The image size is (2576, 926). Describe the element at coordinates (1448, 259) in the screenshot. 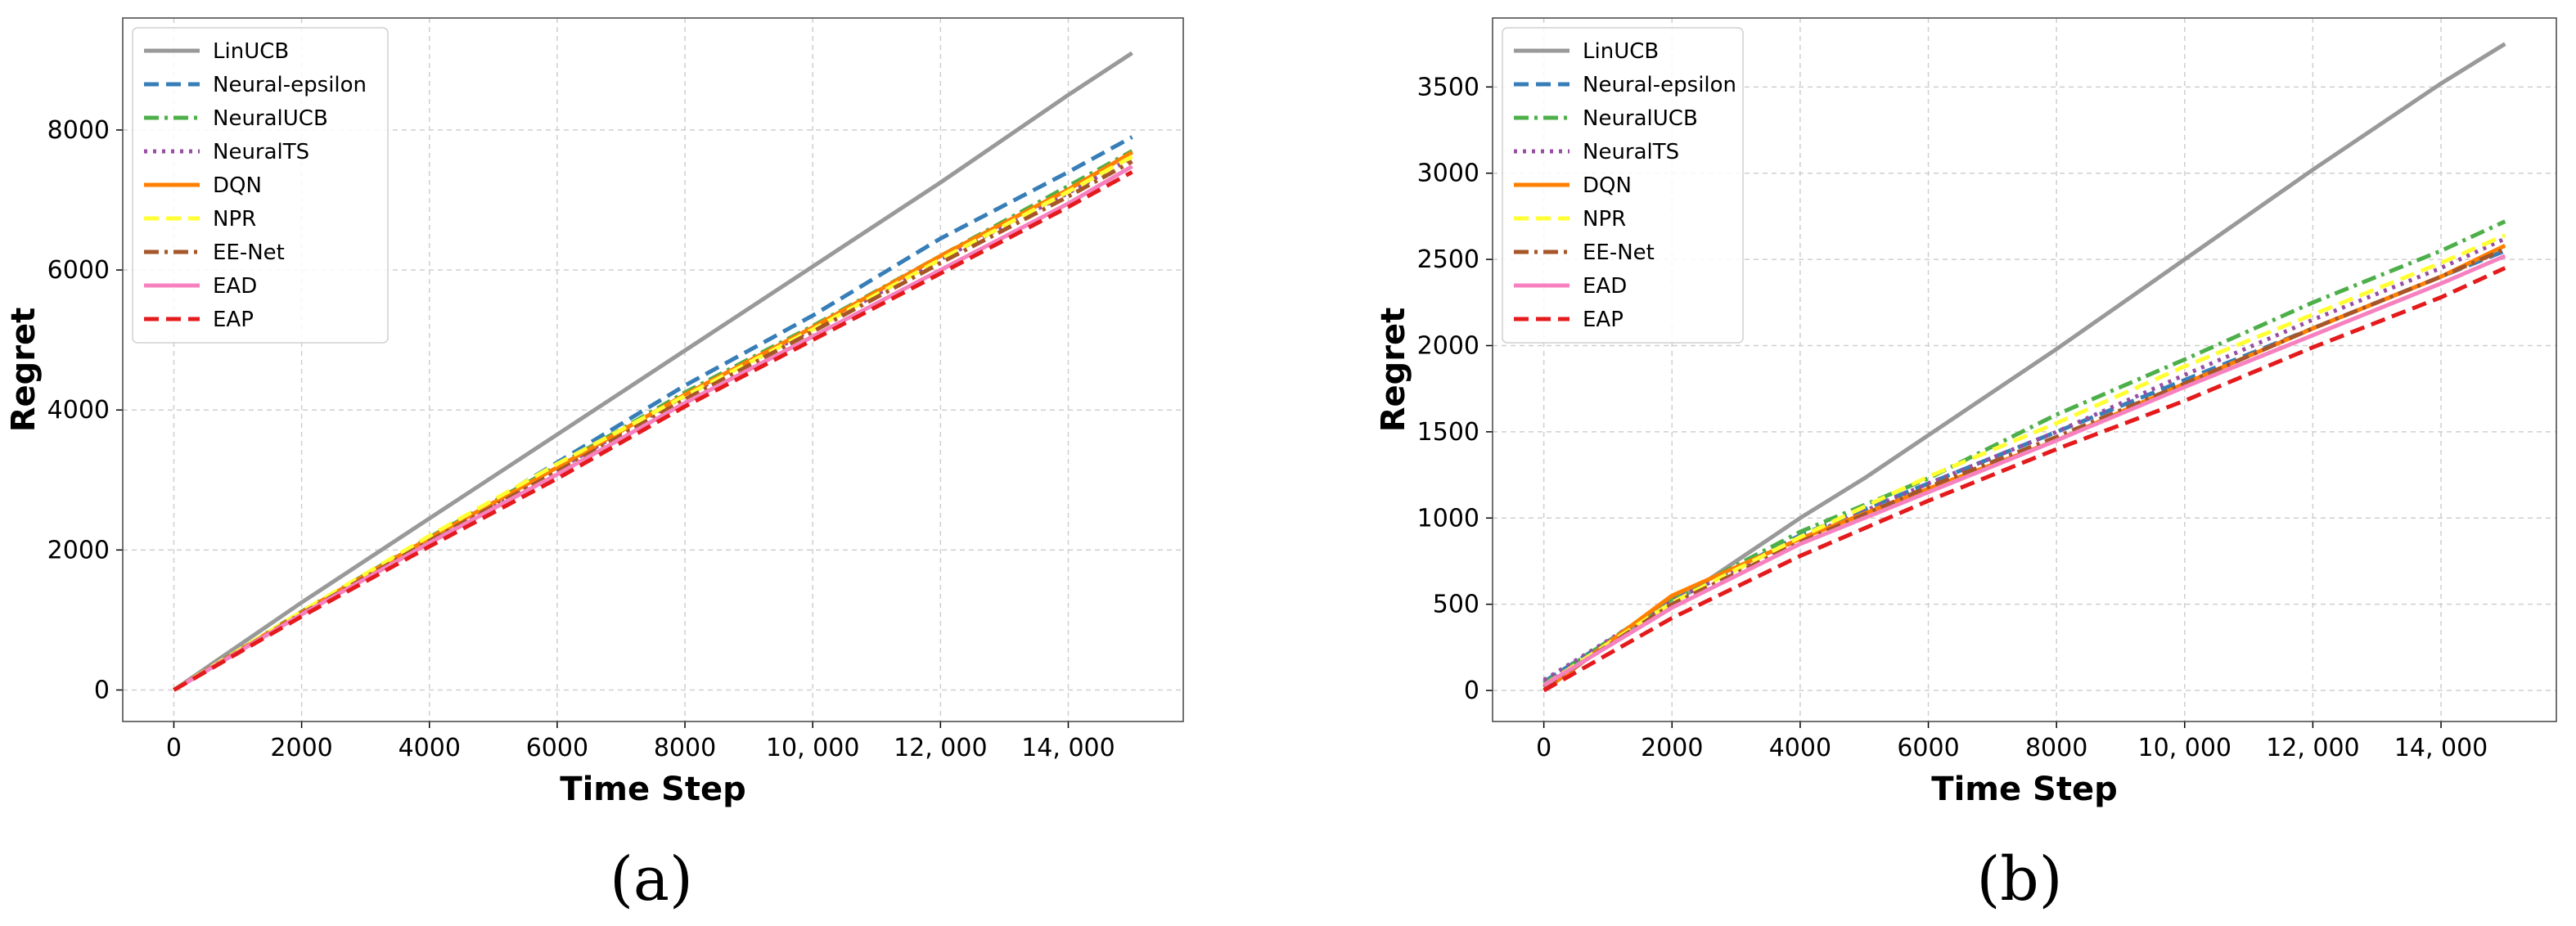

I see `y-tick-label: 2500` at that location.